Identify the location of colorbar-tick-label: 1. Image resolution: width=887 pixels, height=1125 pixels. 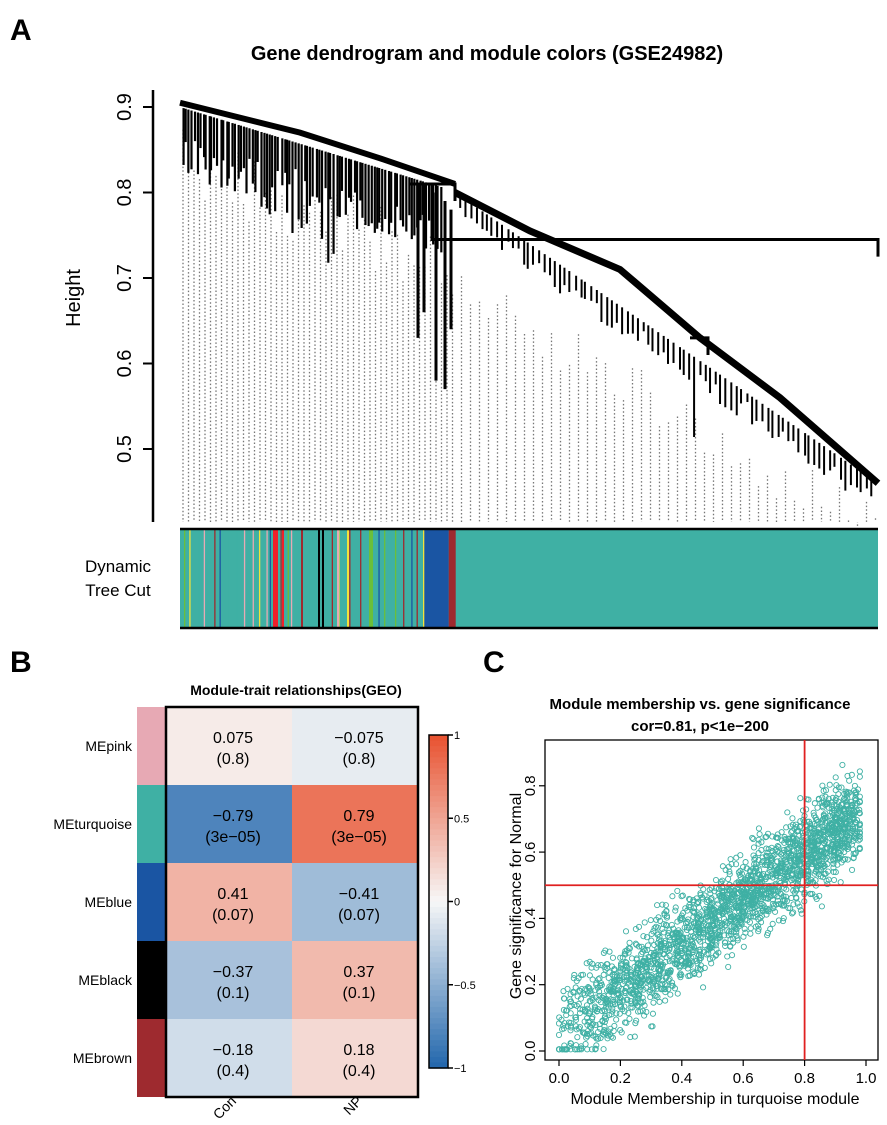
(457, 736).